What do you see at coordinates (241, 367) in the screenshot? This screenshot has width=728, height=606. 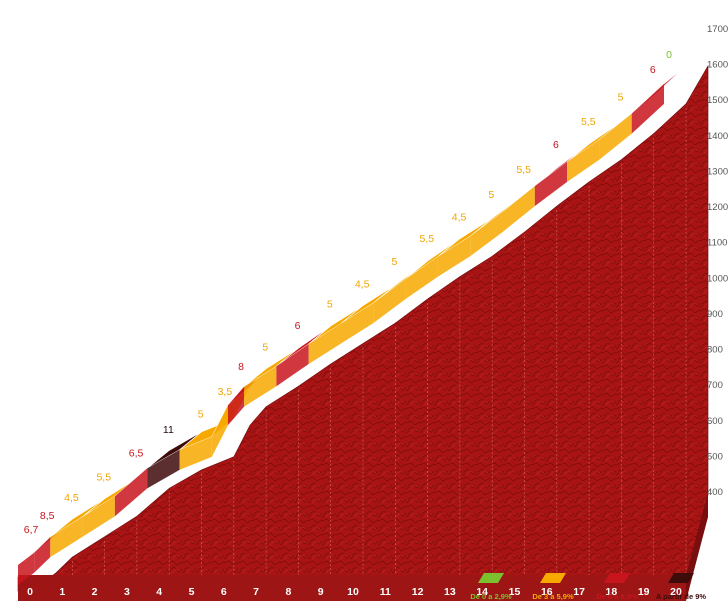 I see `gradient-label: 8` at bounding box center [241, 367].